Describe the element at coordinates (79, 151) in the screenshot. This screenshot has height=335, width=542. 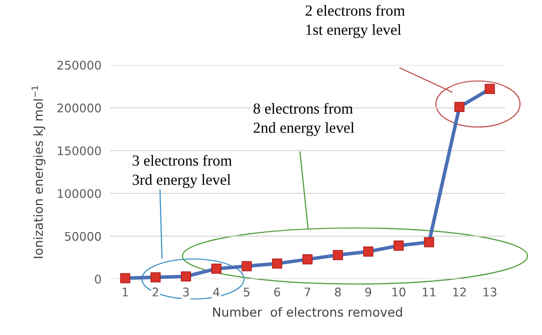
I see `y-tick-label: 150000` at that location.